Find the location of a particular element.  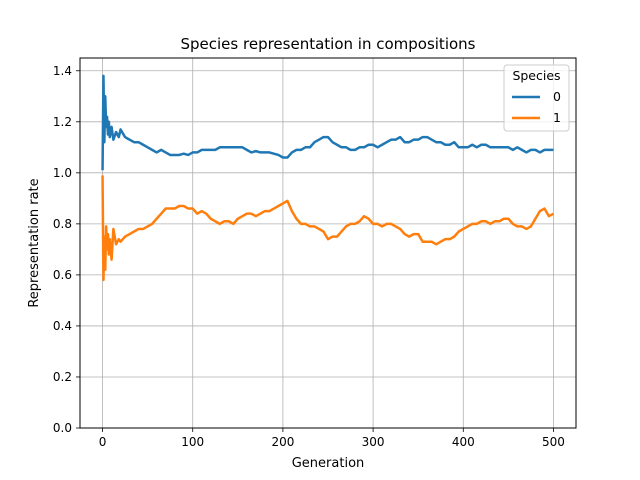

y-tick-label: 1.4 is located at coordinates (62, 71).